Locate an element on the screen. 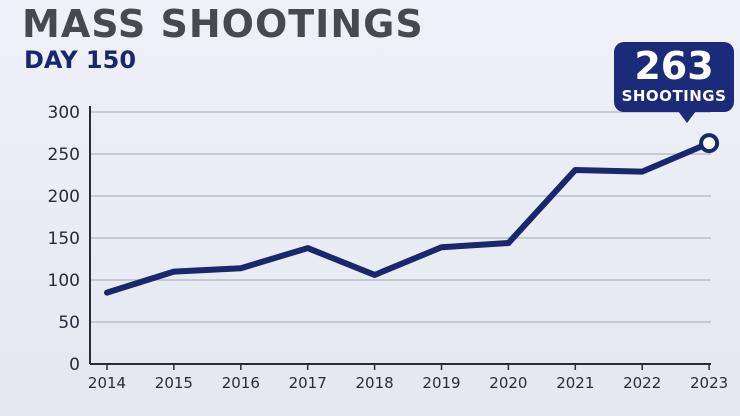  x-tick-label: 2019 is located at coordinates (441, 383).